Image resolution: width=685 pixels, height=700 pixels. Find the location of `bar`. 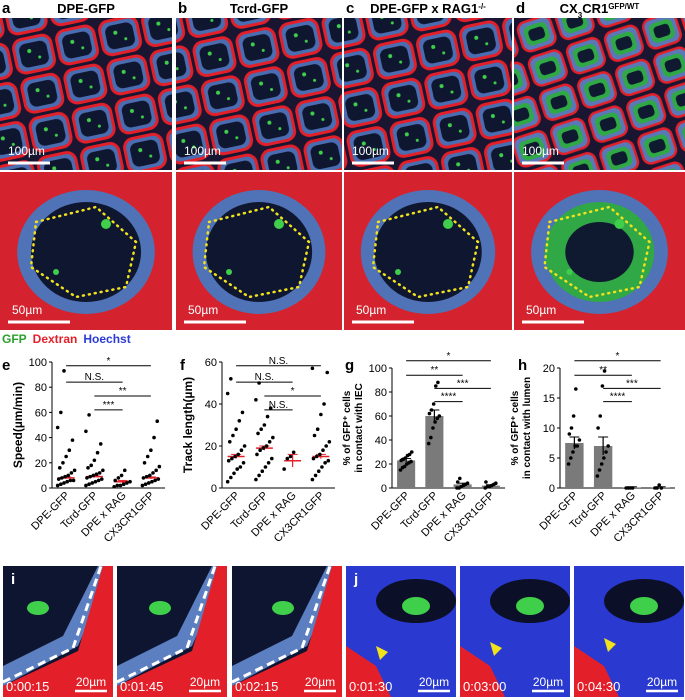

bar is located at coordinates (574, 465).